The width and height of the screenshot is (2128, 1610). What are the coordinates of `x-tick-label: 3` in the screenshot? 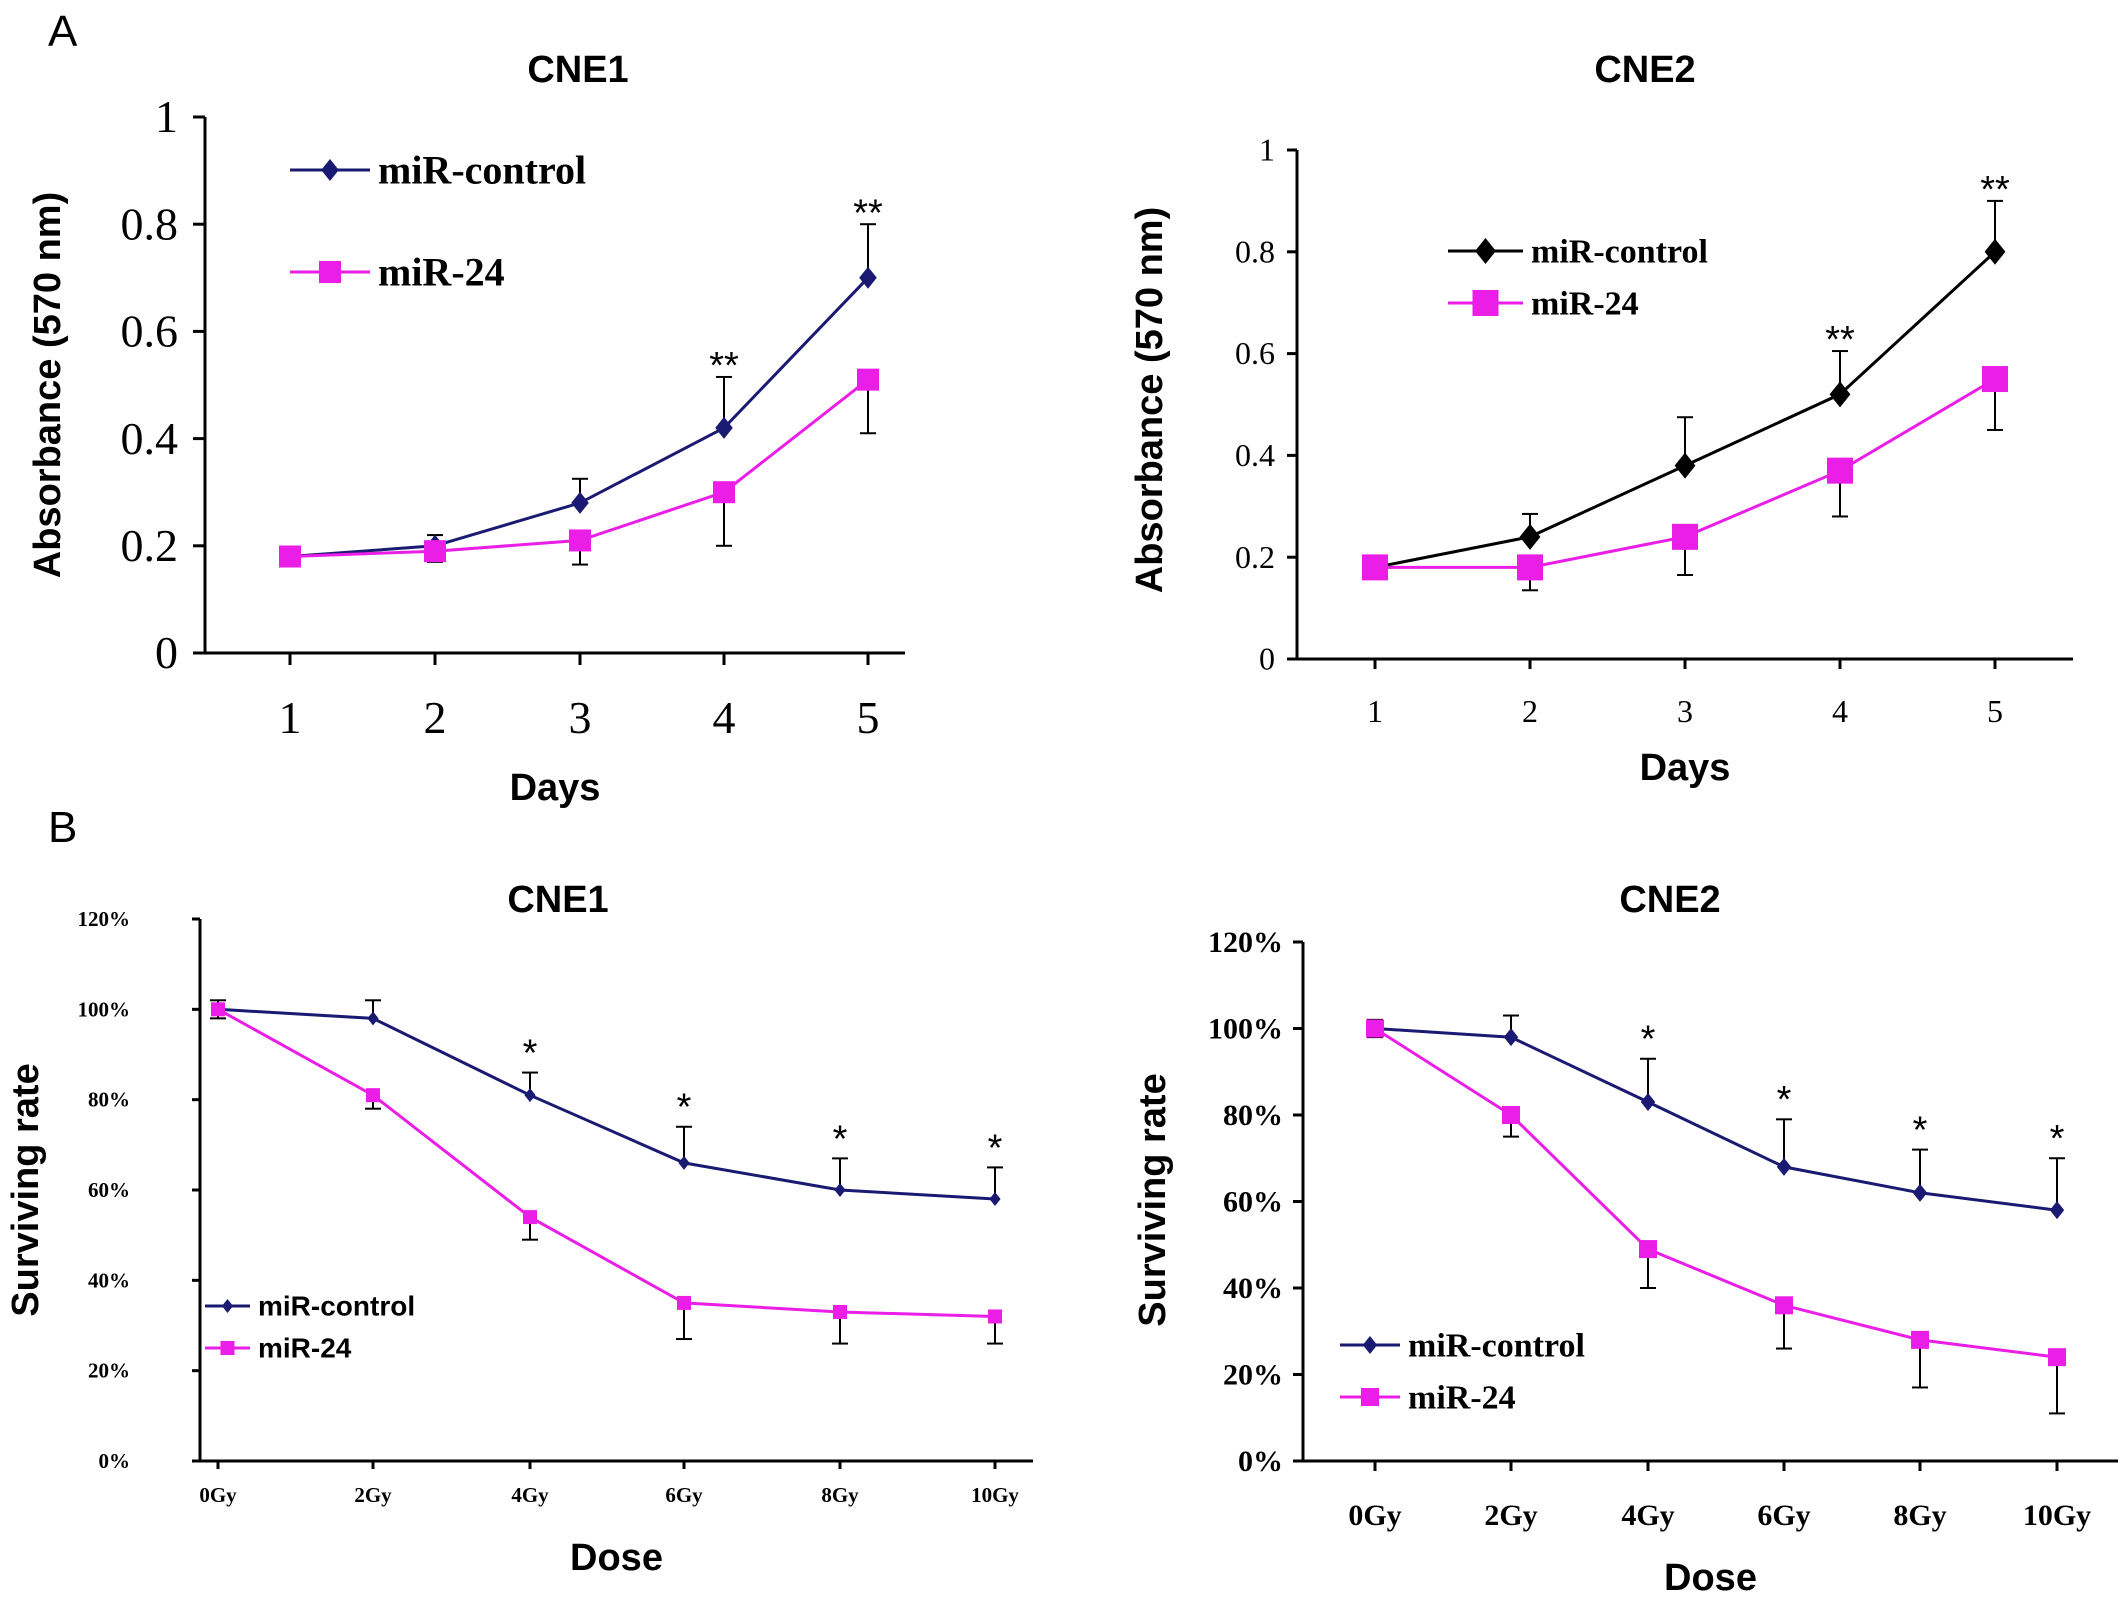 It's located at (580, 717).